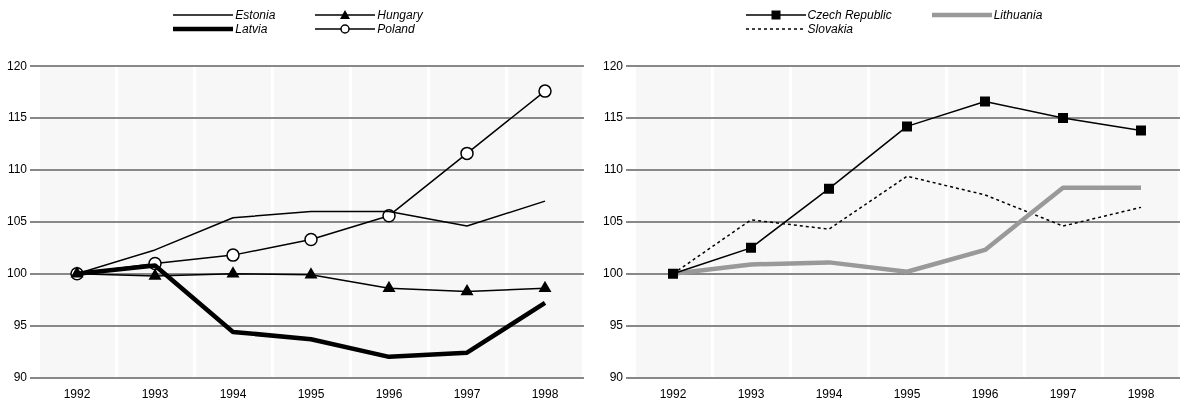 Image resolution: width=1192 pixels, height=412 pixels. Describe the element at coordinates (400, 15) in the screenshot. I see `legend-label: Hungary` at that location.